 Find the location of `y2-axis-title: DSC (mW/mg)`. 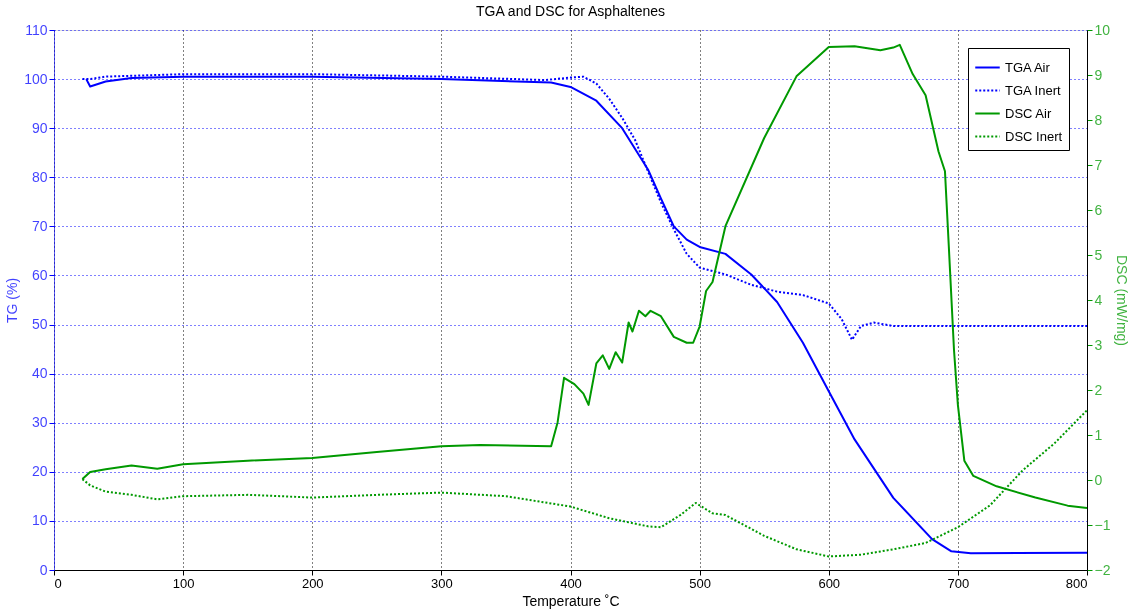

y2-axis-title: DSC (mW/mg) is located at coordinates (1122, 300).